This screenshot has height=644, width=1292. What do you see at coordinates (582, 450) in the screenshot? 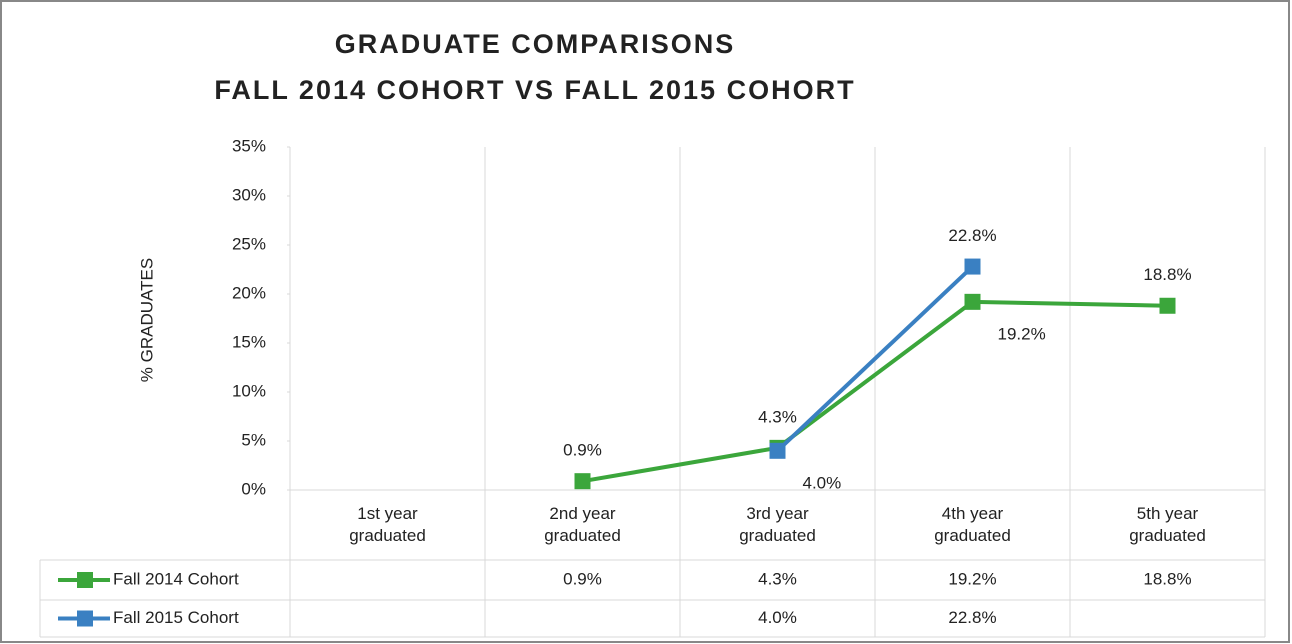
I see `data-label: 0.9%` at bounding box center [582, 450].